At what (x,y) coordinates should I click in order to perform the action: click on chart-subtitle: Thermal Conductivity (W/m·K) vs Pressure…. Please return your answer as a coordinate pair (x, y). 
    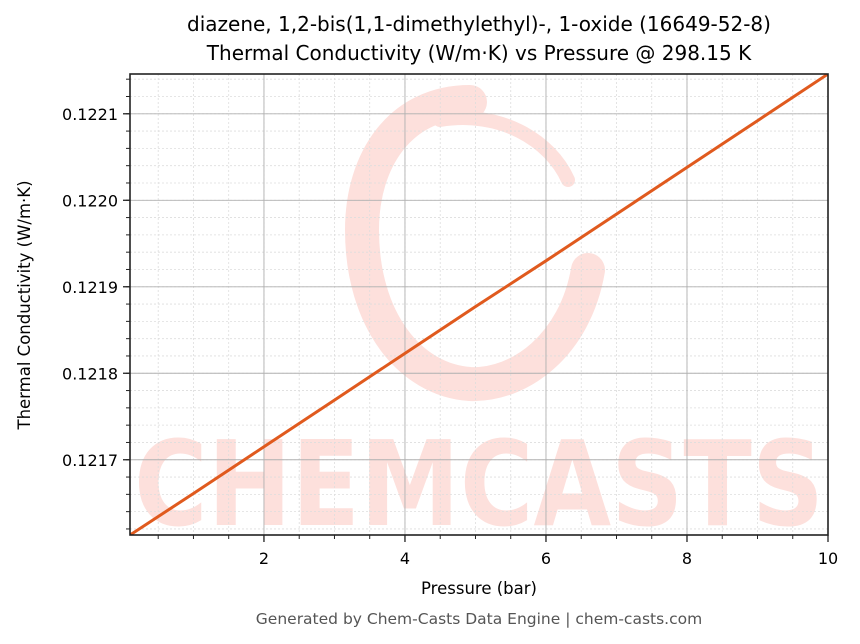
    Looking at the image, I should click on (479, 53).